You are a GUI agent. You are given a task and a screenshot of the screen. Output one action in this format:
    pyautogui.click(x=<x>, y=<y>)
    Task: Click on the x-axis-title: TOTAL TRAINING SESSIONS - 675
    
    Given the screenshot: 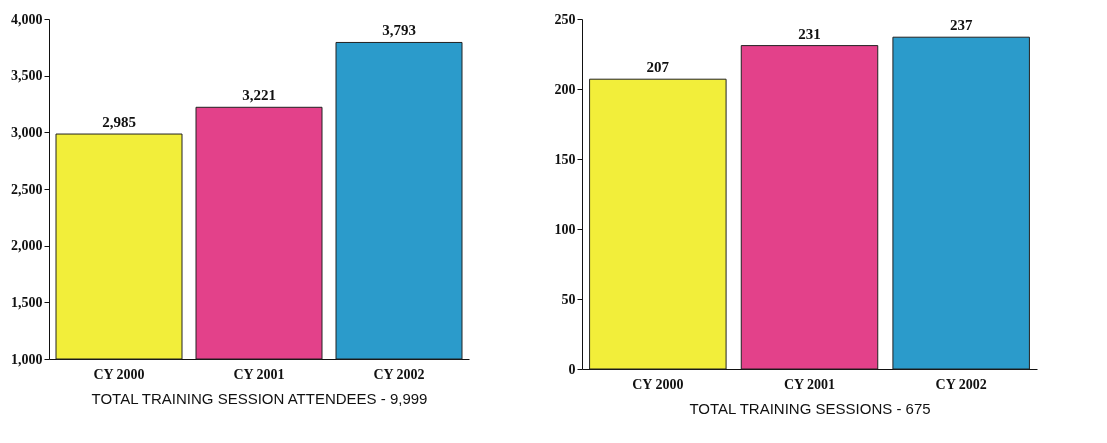 What is the action you would take?
    pyautogui.click(x=810, y=408)
    